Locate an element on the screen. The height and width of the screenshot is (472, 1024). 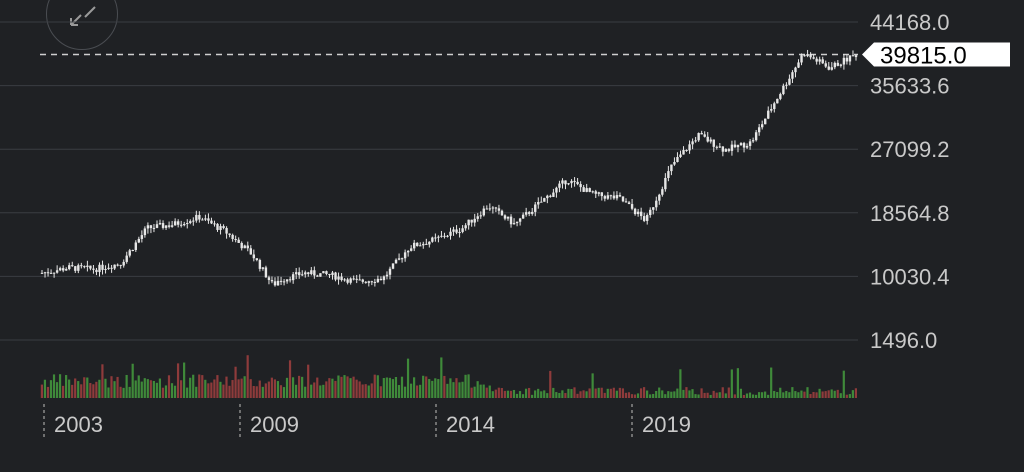
y-tick-label: 1496.0 is located at coordinates (903, 340).